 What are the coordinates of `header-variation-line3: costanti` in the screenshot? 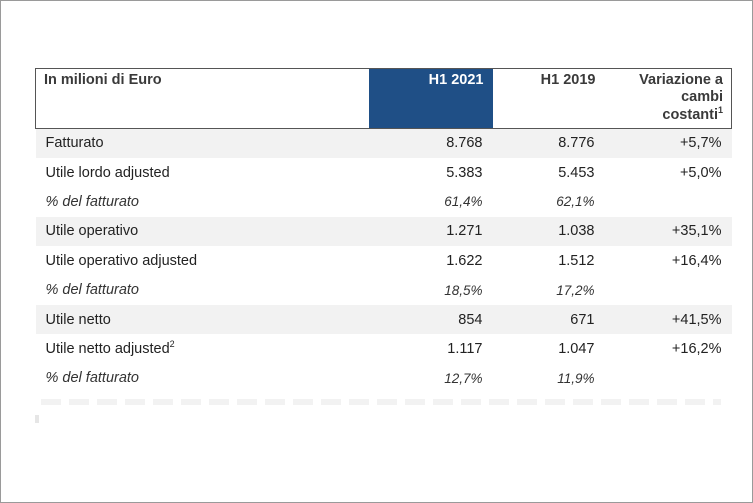 It's located at (690, 114).